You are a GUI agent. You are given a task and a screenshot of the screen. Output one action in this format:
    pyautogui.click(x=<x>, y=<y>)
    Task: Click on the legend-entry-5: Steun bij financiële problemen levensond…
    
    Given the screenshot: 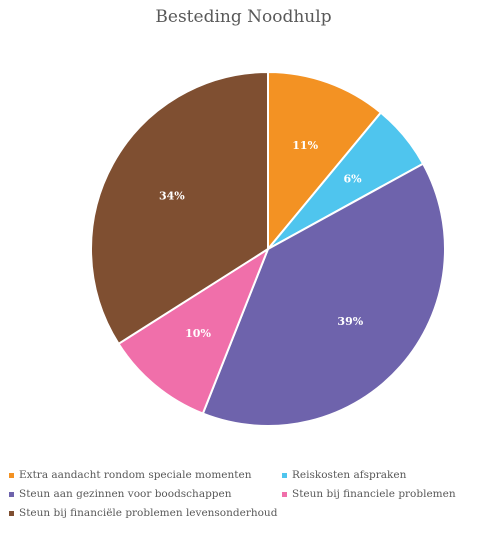 What is the action you would take?
    pyautogui.click(x=145, y=513)
    